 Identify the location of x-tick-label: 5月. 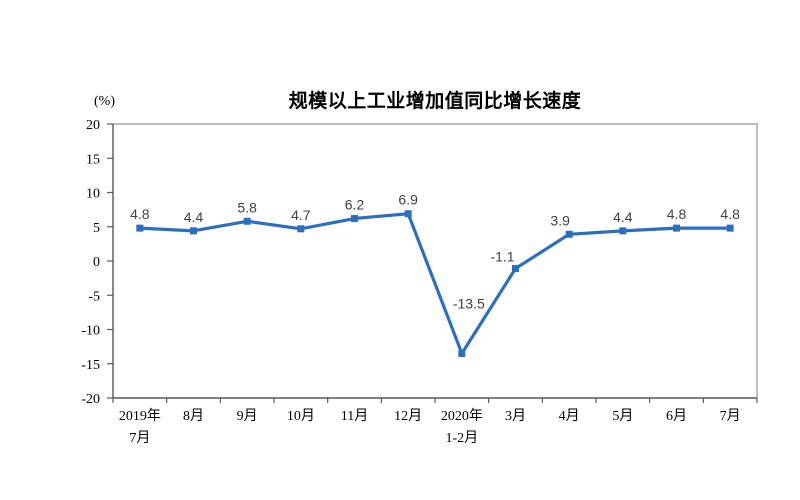
(622, 416).